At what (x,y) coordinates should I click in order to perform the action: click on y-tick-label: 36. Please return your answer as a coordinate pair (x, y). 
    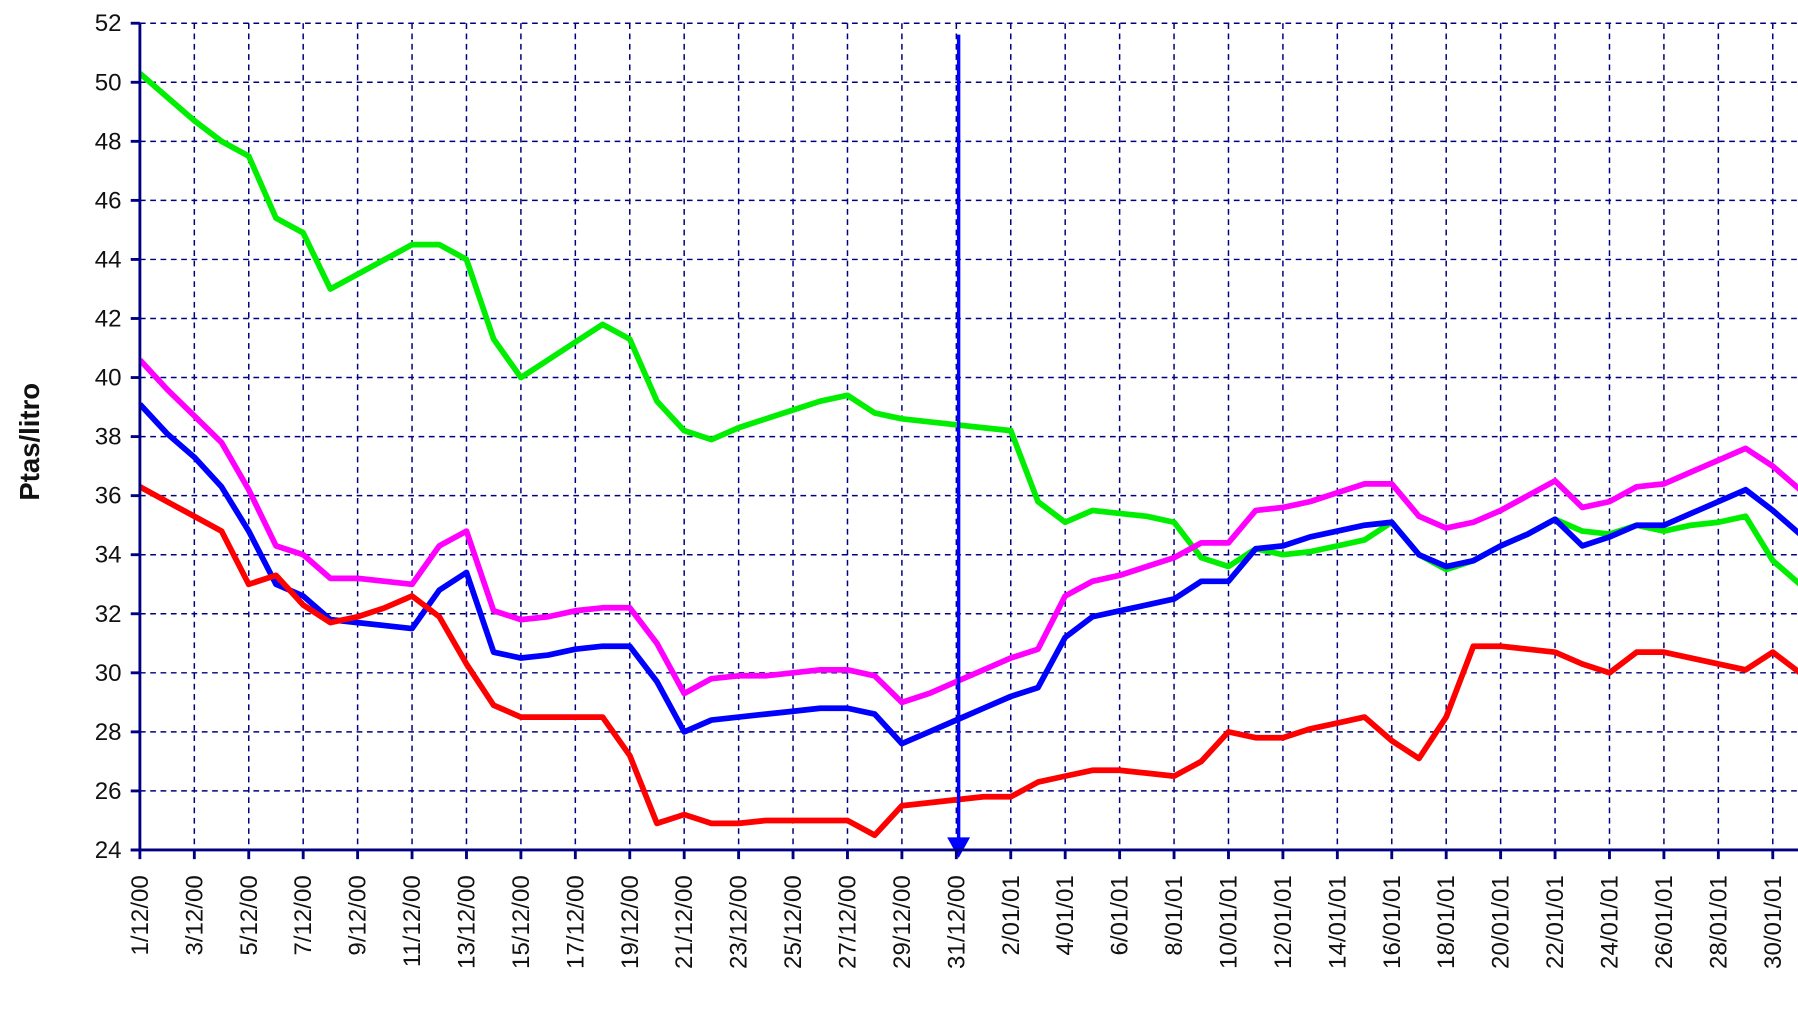
    Looking at the image, I should click on (108, 496).